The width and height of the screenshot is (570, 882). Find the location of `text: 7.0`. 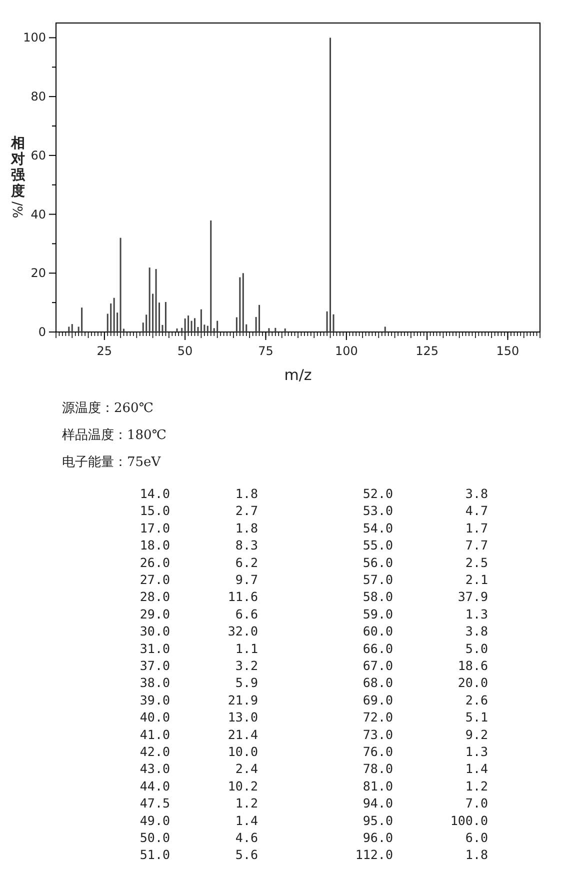

text: 7.0 is located at coordinates (476, 803).